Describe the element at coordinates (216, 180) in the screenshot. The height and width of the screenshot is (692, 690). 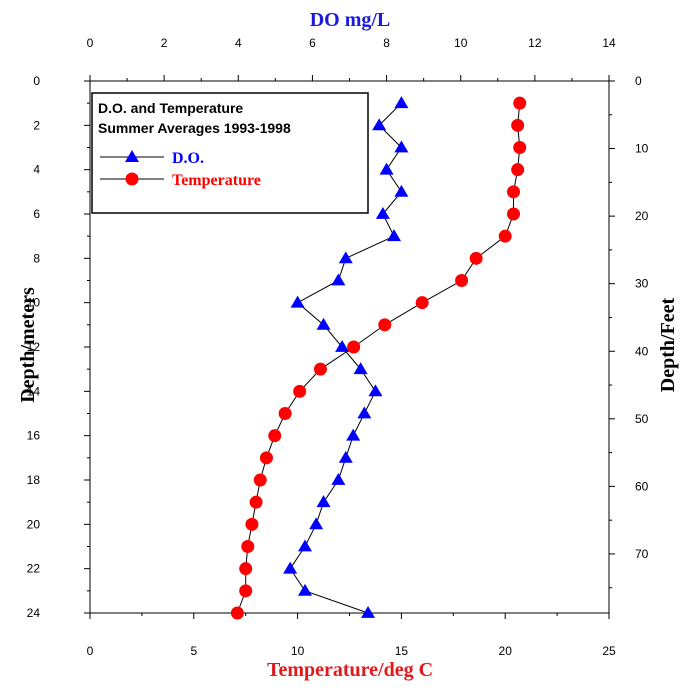
I see `legend-temperature-label: Temperature` at that location.